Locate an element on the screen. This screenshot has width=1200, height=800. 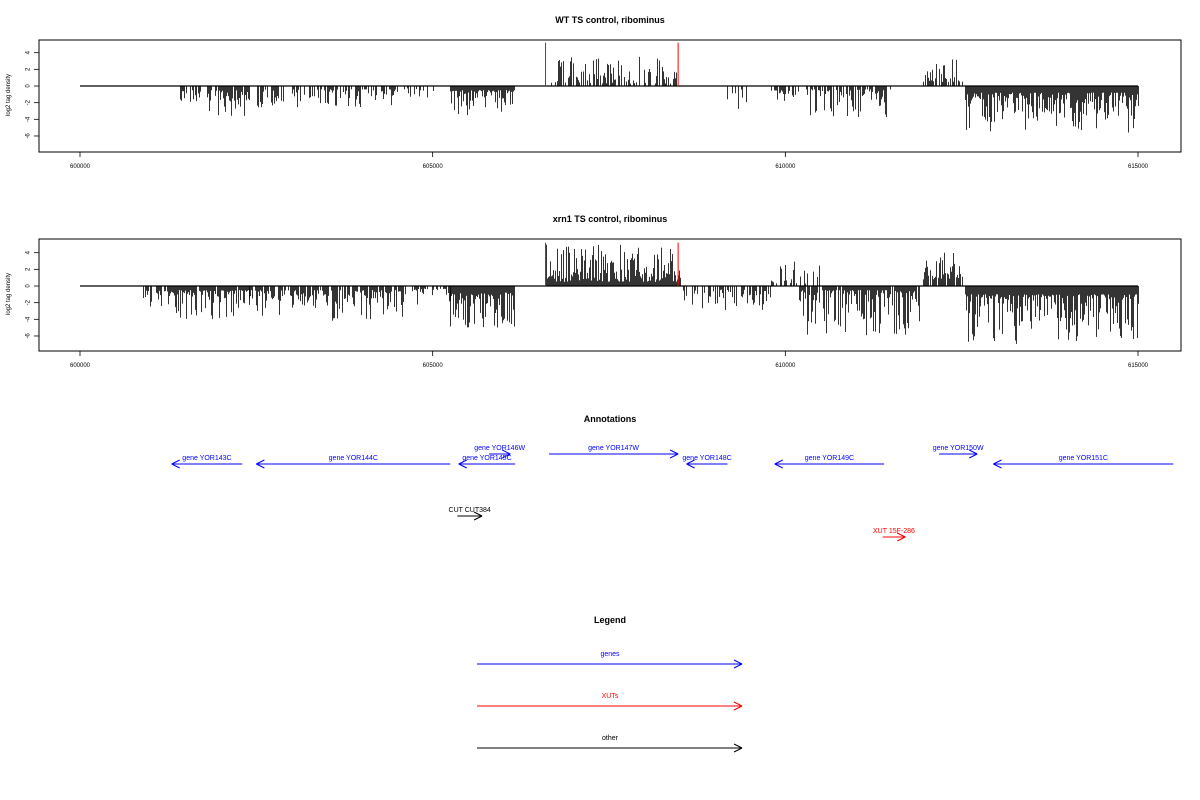
legend-label: other is located at coordinates (610, 738).